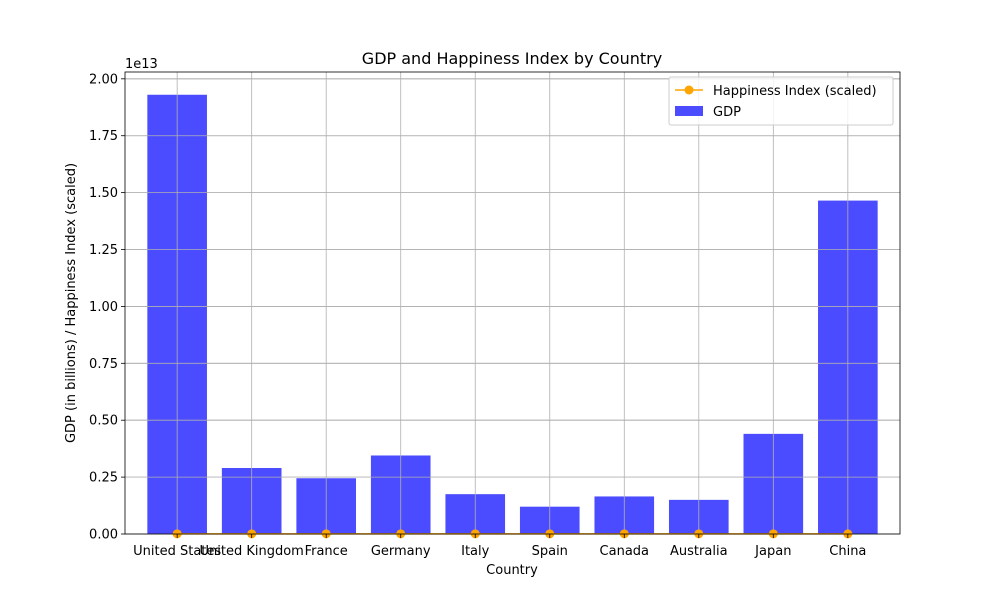 This screenshot has width=1000, height=600. What do you see at coordinates (689, 90) in the screenshot?
I see `legend-marker-swatch` at bounding box center [689, 90].